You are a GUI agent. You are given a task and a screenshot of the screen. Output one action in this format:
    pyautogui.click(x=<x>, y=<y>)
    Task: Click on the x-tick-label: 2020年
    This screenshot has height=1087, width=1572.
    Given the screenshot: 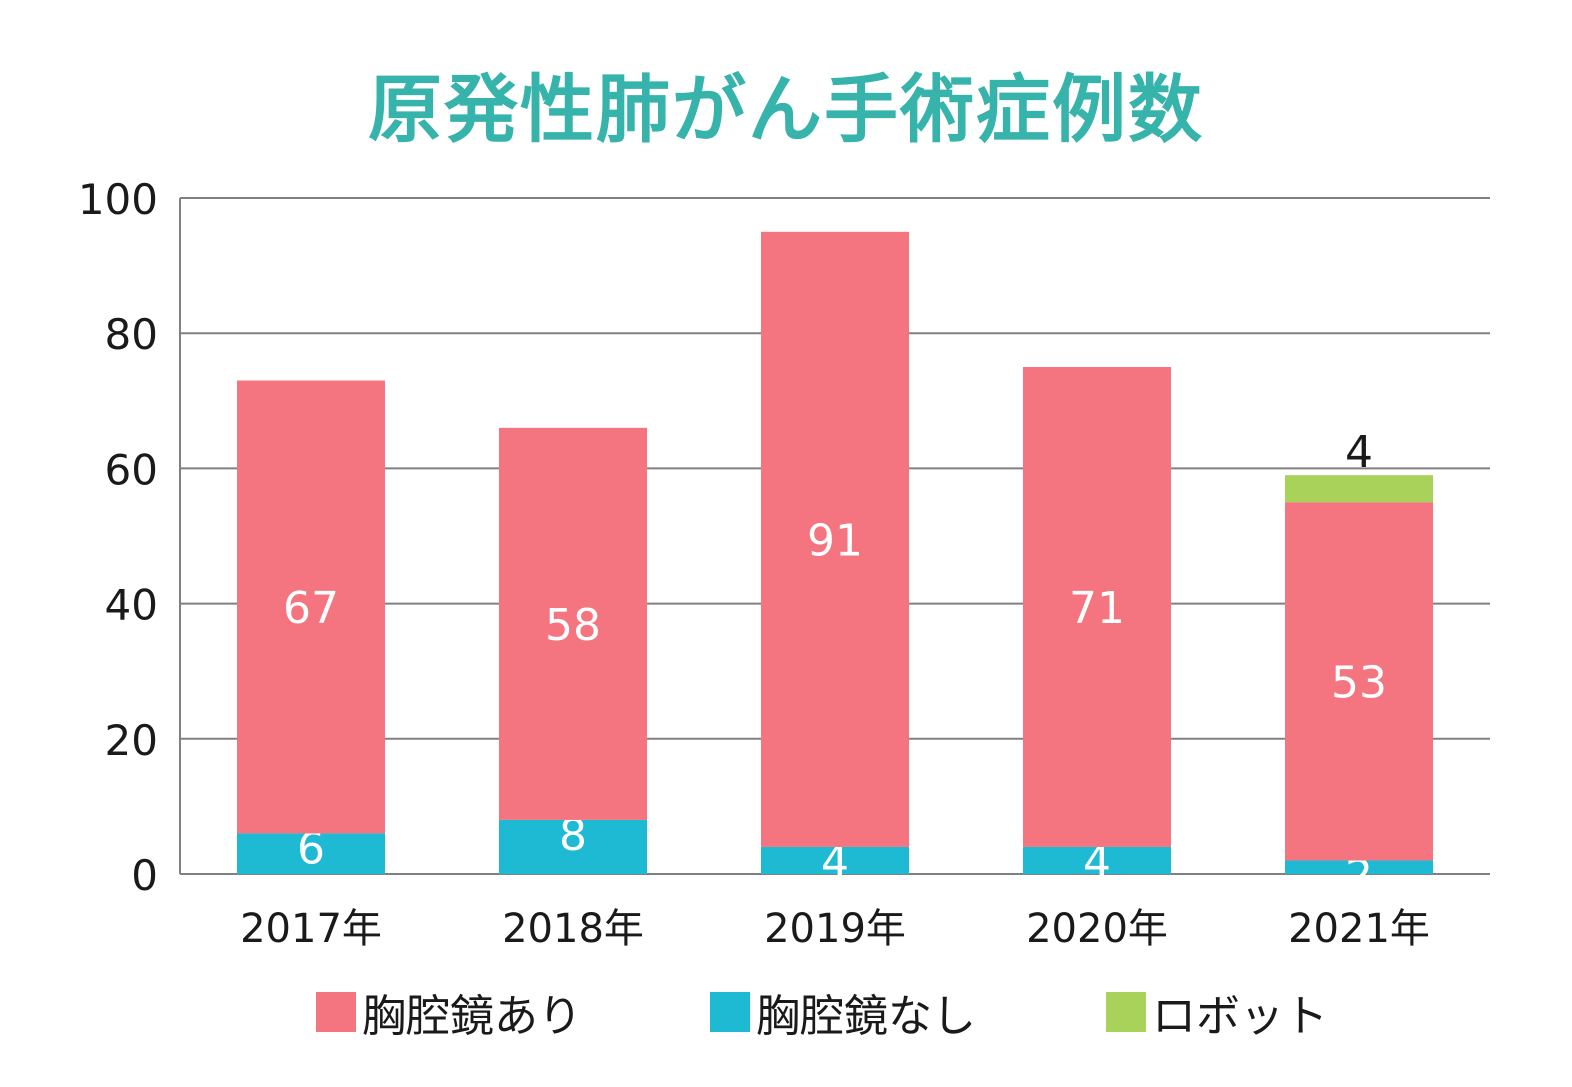 What is the action you would take?
    pyautogui.click(x=1097, y=929)
    